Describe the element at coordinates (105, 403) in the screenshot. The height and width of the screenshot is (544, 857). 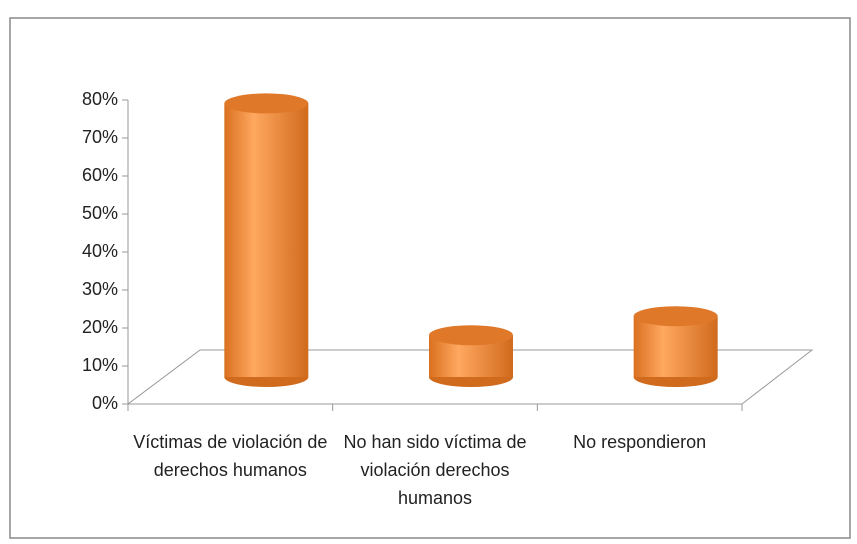
I see `y-tick-label: 0%` at that location.